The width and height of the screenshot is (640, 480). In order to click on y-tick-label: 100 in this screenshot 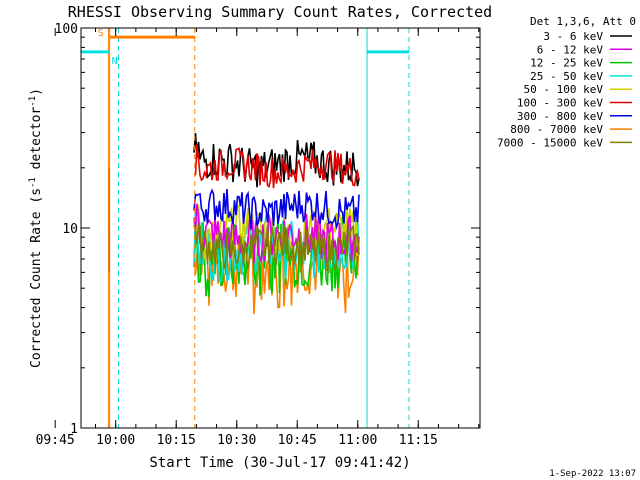, I will do `click(66, 29)`.